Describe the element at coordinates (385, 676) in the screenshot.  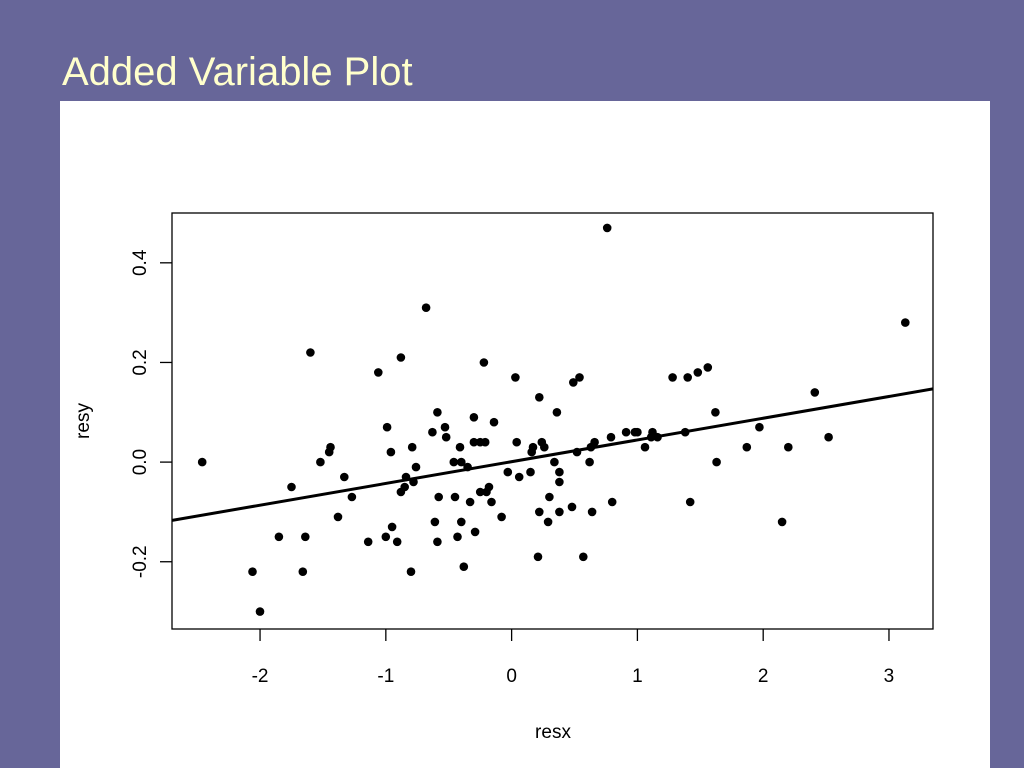
I see `x-tick-label: -1` at that location.